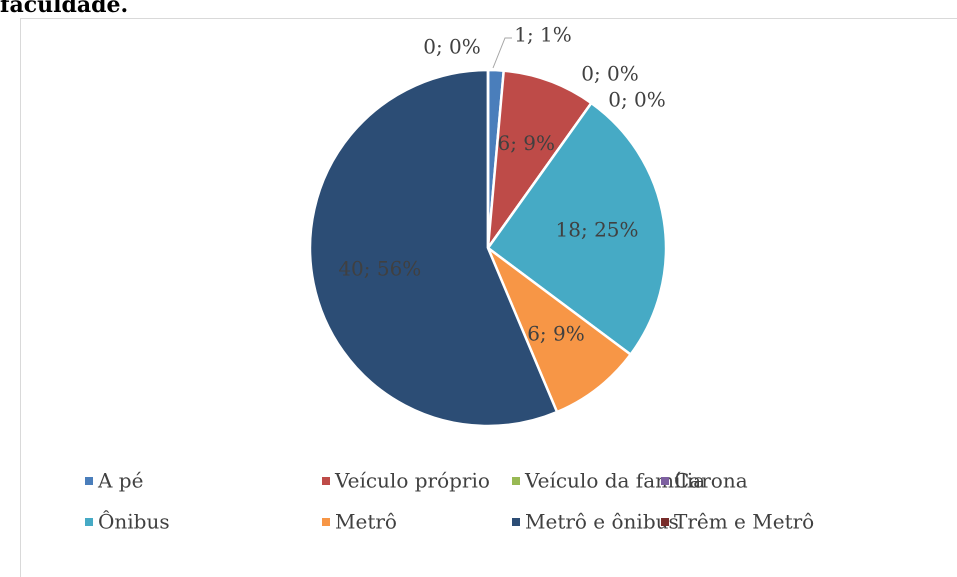  I want to click on leader-line, so click(502, 53).